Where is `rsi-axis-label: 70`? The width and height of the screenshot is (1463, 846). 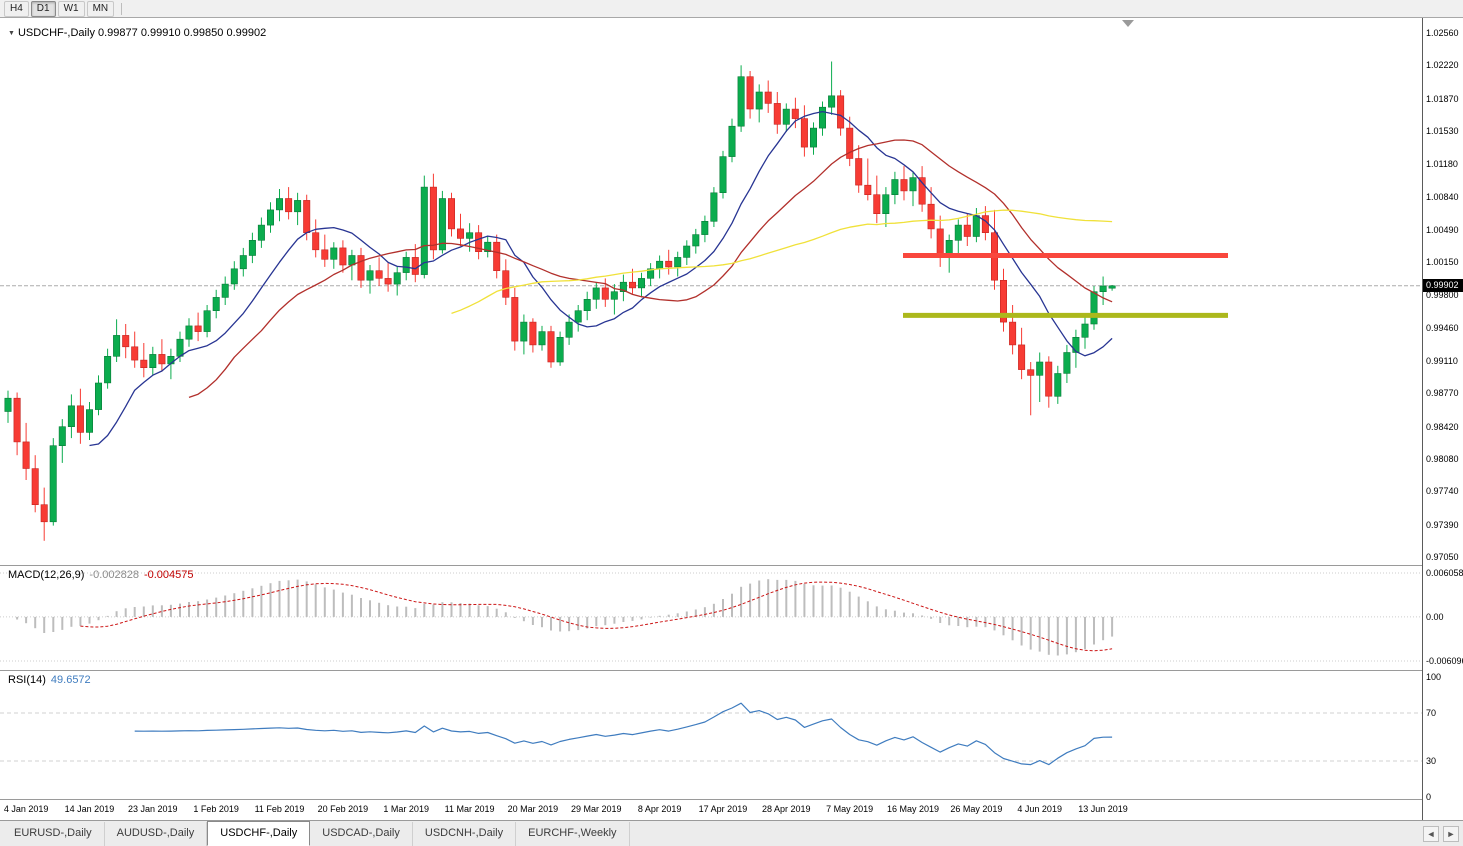 rsi-axis-label: 70 is located at coordinates (1431, 713).